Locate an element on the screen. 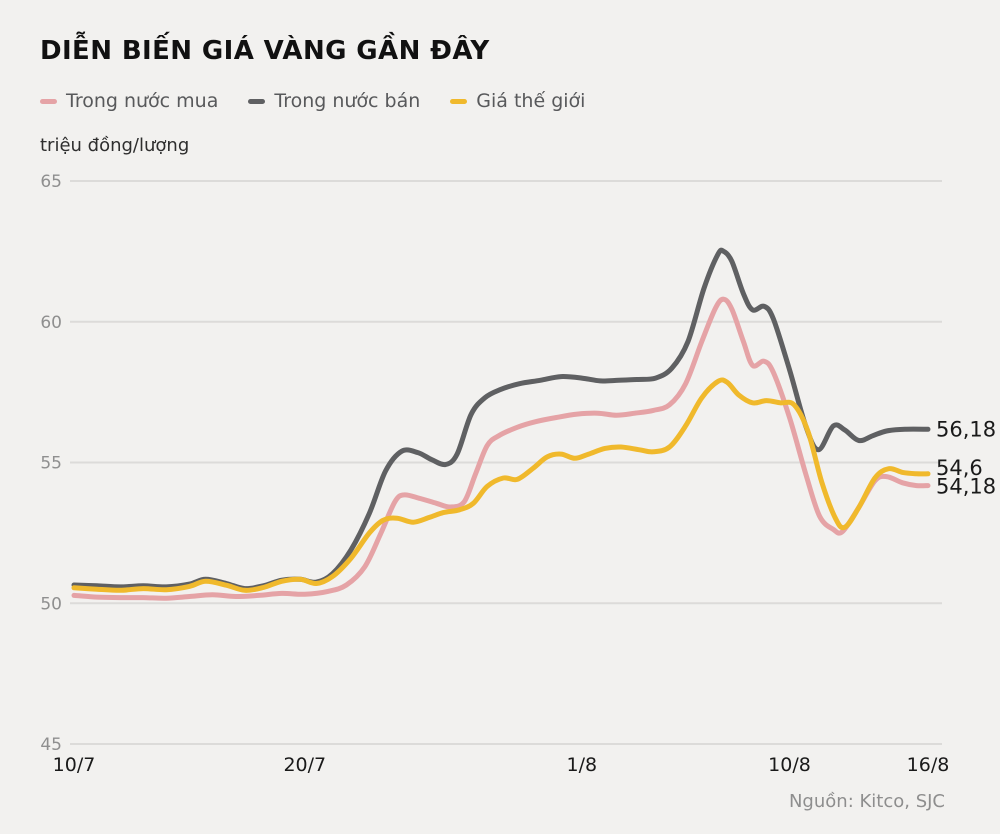  y-axis-unit-label: triệu đồng/lượng is located at coordinates (115, 145).